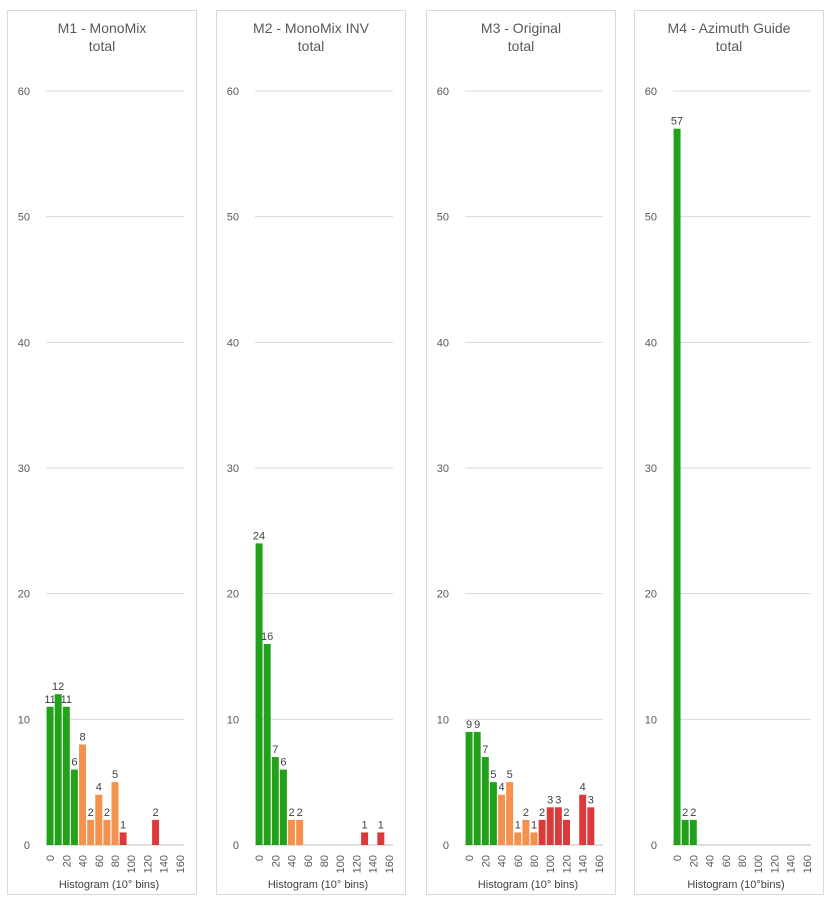  What do you see at coordinates (58, 687) in the screenshot?
I see `data-label: 12` at bounding box center [58, 687].